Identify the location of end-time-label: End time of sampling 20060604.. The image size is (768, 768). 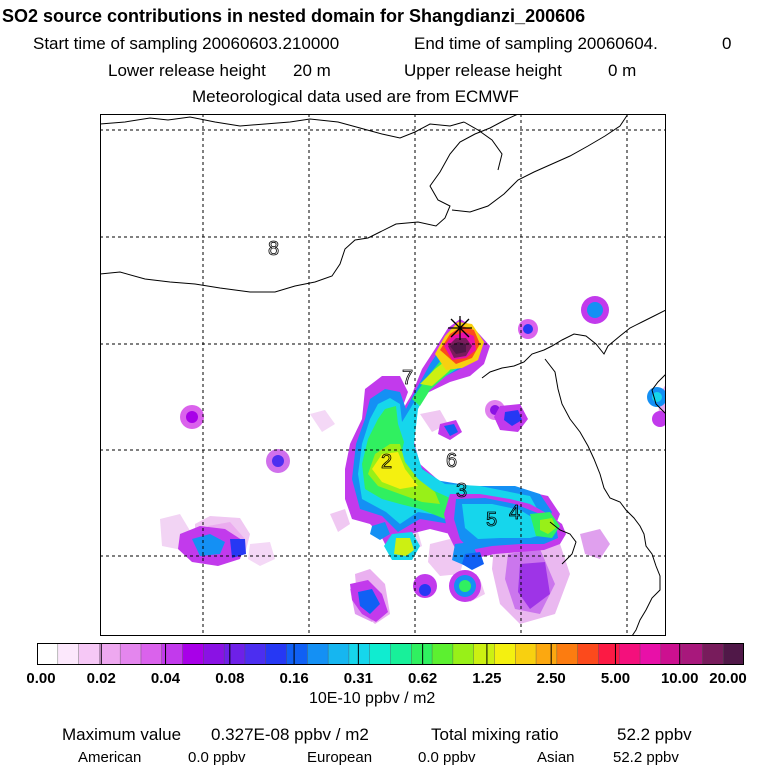
(536, 43).